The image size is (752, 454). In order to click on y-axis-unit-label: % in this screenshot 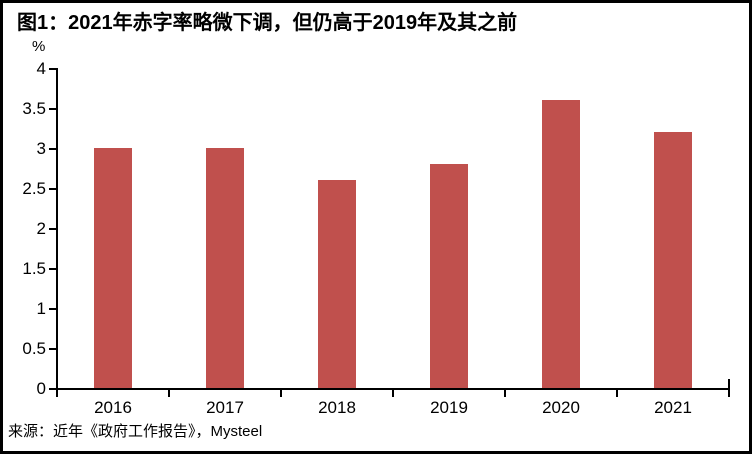, I will do `click(39, 46)`.